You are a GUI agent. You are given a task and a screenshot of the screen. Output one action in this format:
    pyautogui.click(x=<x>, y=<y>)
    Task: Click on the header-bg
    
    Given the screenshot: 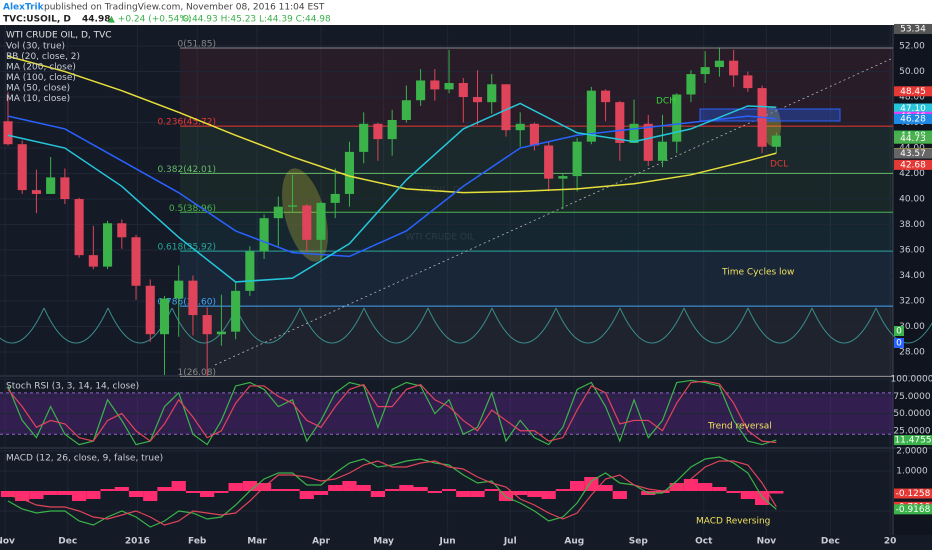 What is the action you would take?
    pyautogui.click(x=466, y=12)
    